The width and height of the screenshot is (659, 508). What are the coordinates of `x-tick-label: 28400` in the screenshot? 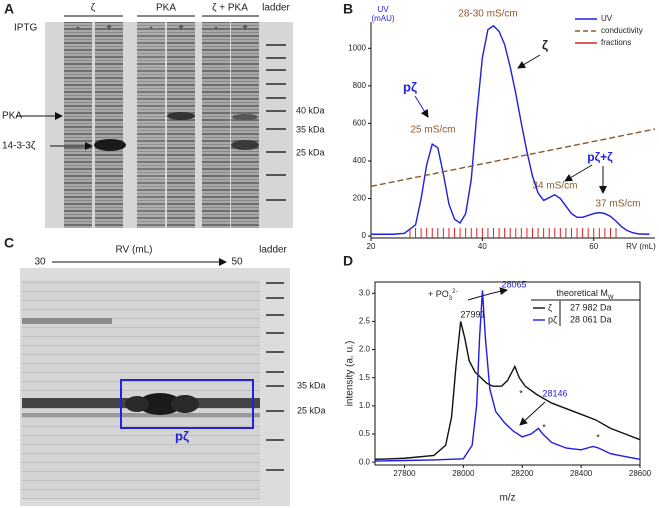 It's located at (581, 473).